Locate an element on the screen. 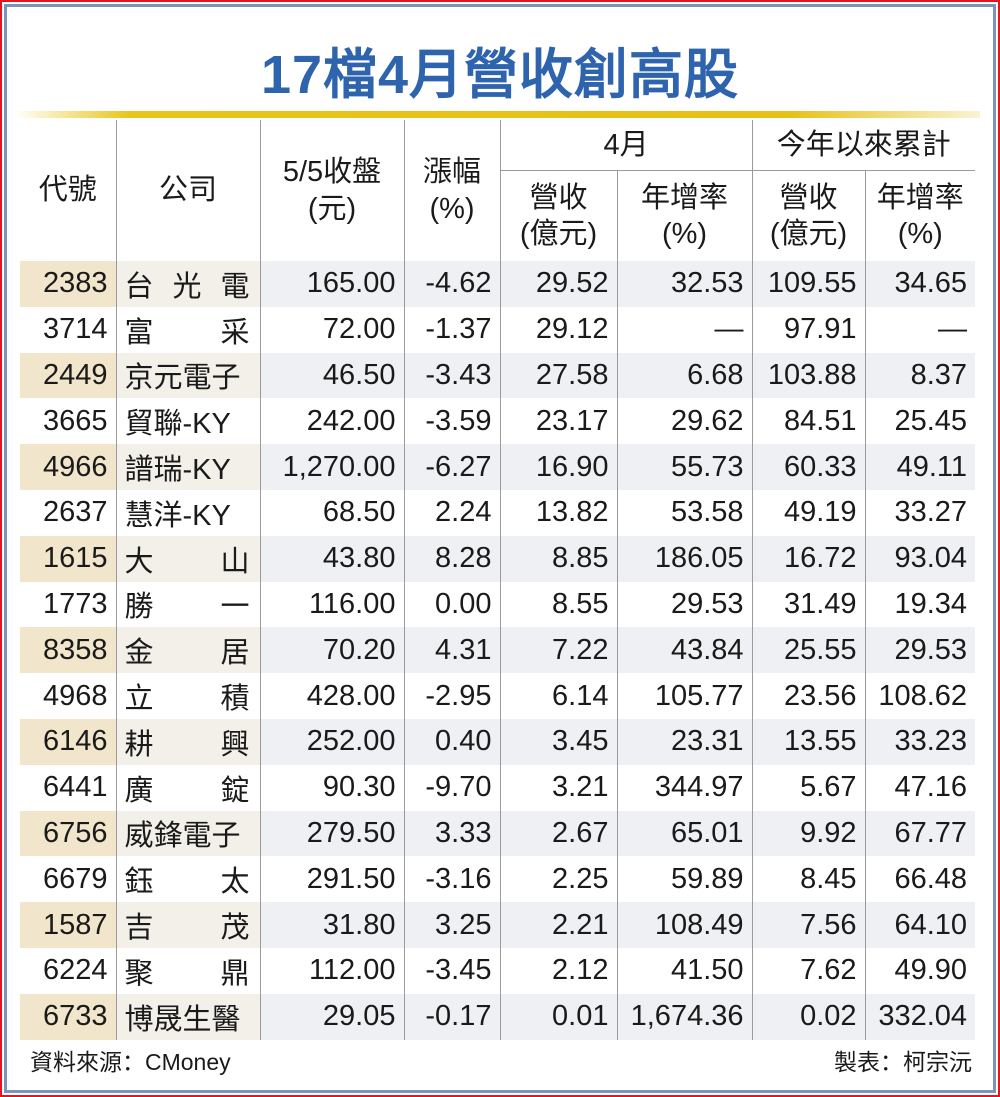 Image resolution: width=1000 pixels, height=1097 pixels. cell-close-price: 29.05 is located at coordinates (331, 1016).